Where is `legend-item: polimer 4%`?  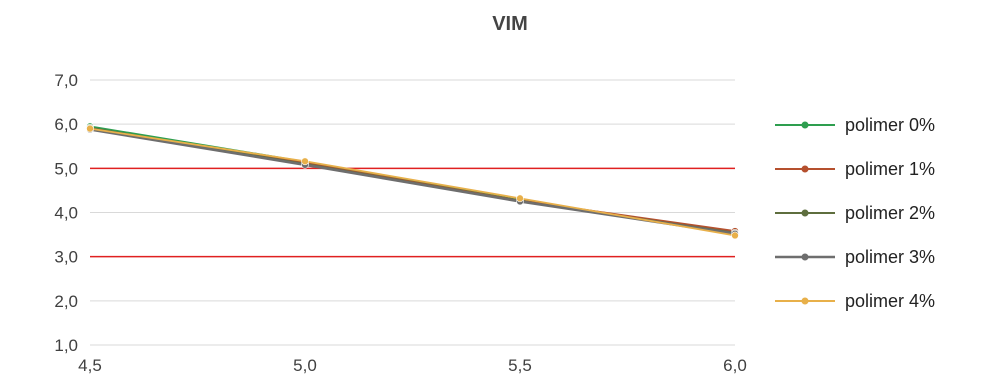 legend-item: polimer 4% is located at coordinates (855, 301).